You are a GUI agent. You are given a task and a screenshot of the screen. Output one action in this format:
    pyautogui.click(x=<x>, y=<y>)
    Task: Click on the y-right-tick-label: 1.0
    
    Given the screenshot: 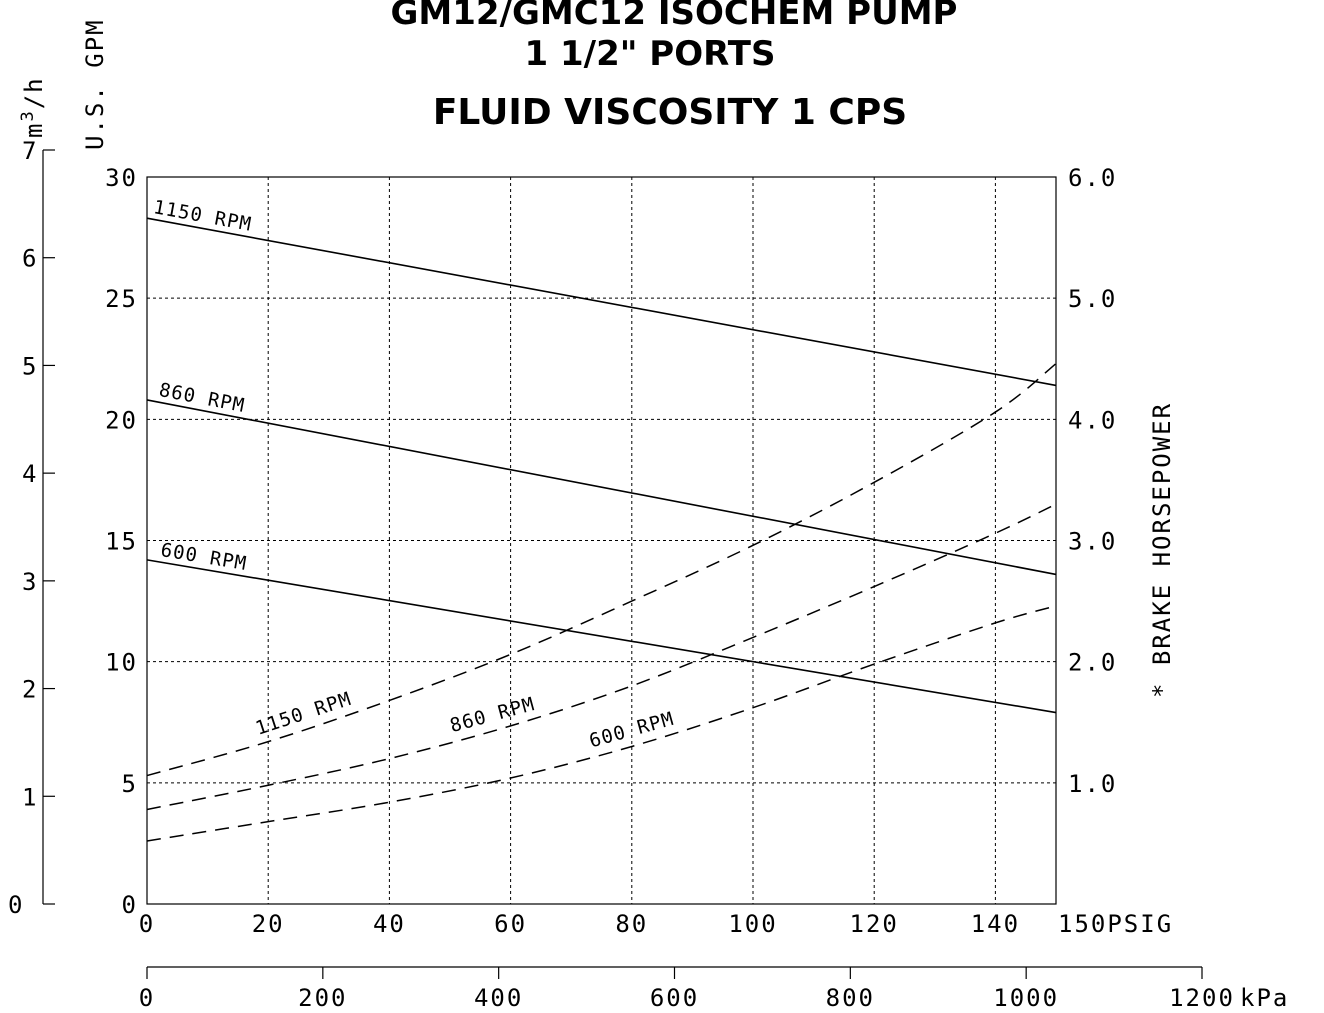 What is the action you would take?
    pyautogui.click(x=1092, y=784)
    